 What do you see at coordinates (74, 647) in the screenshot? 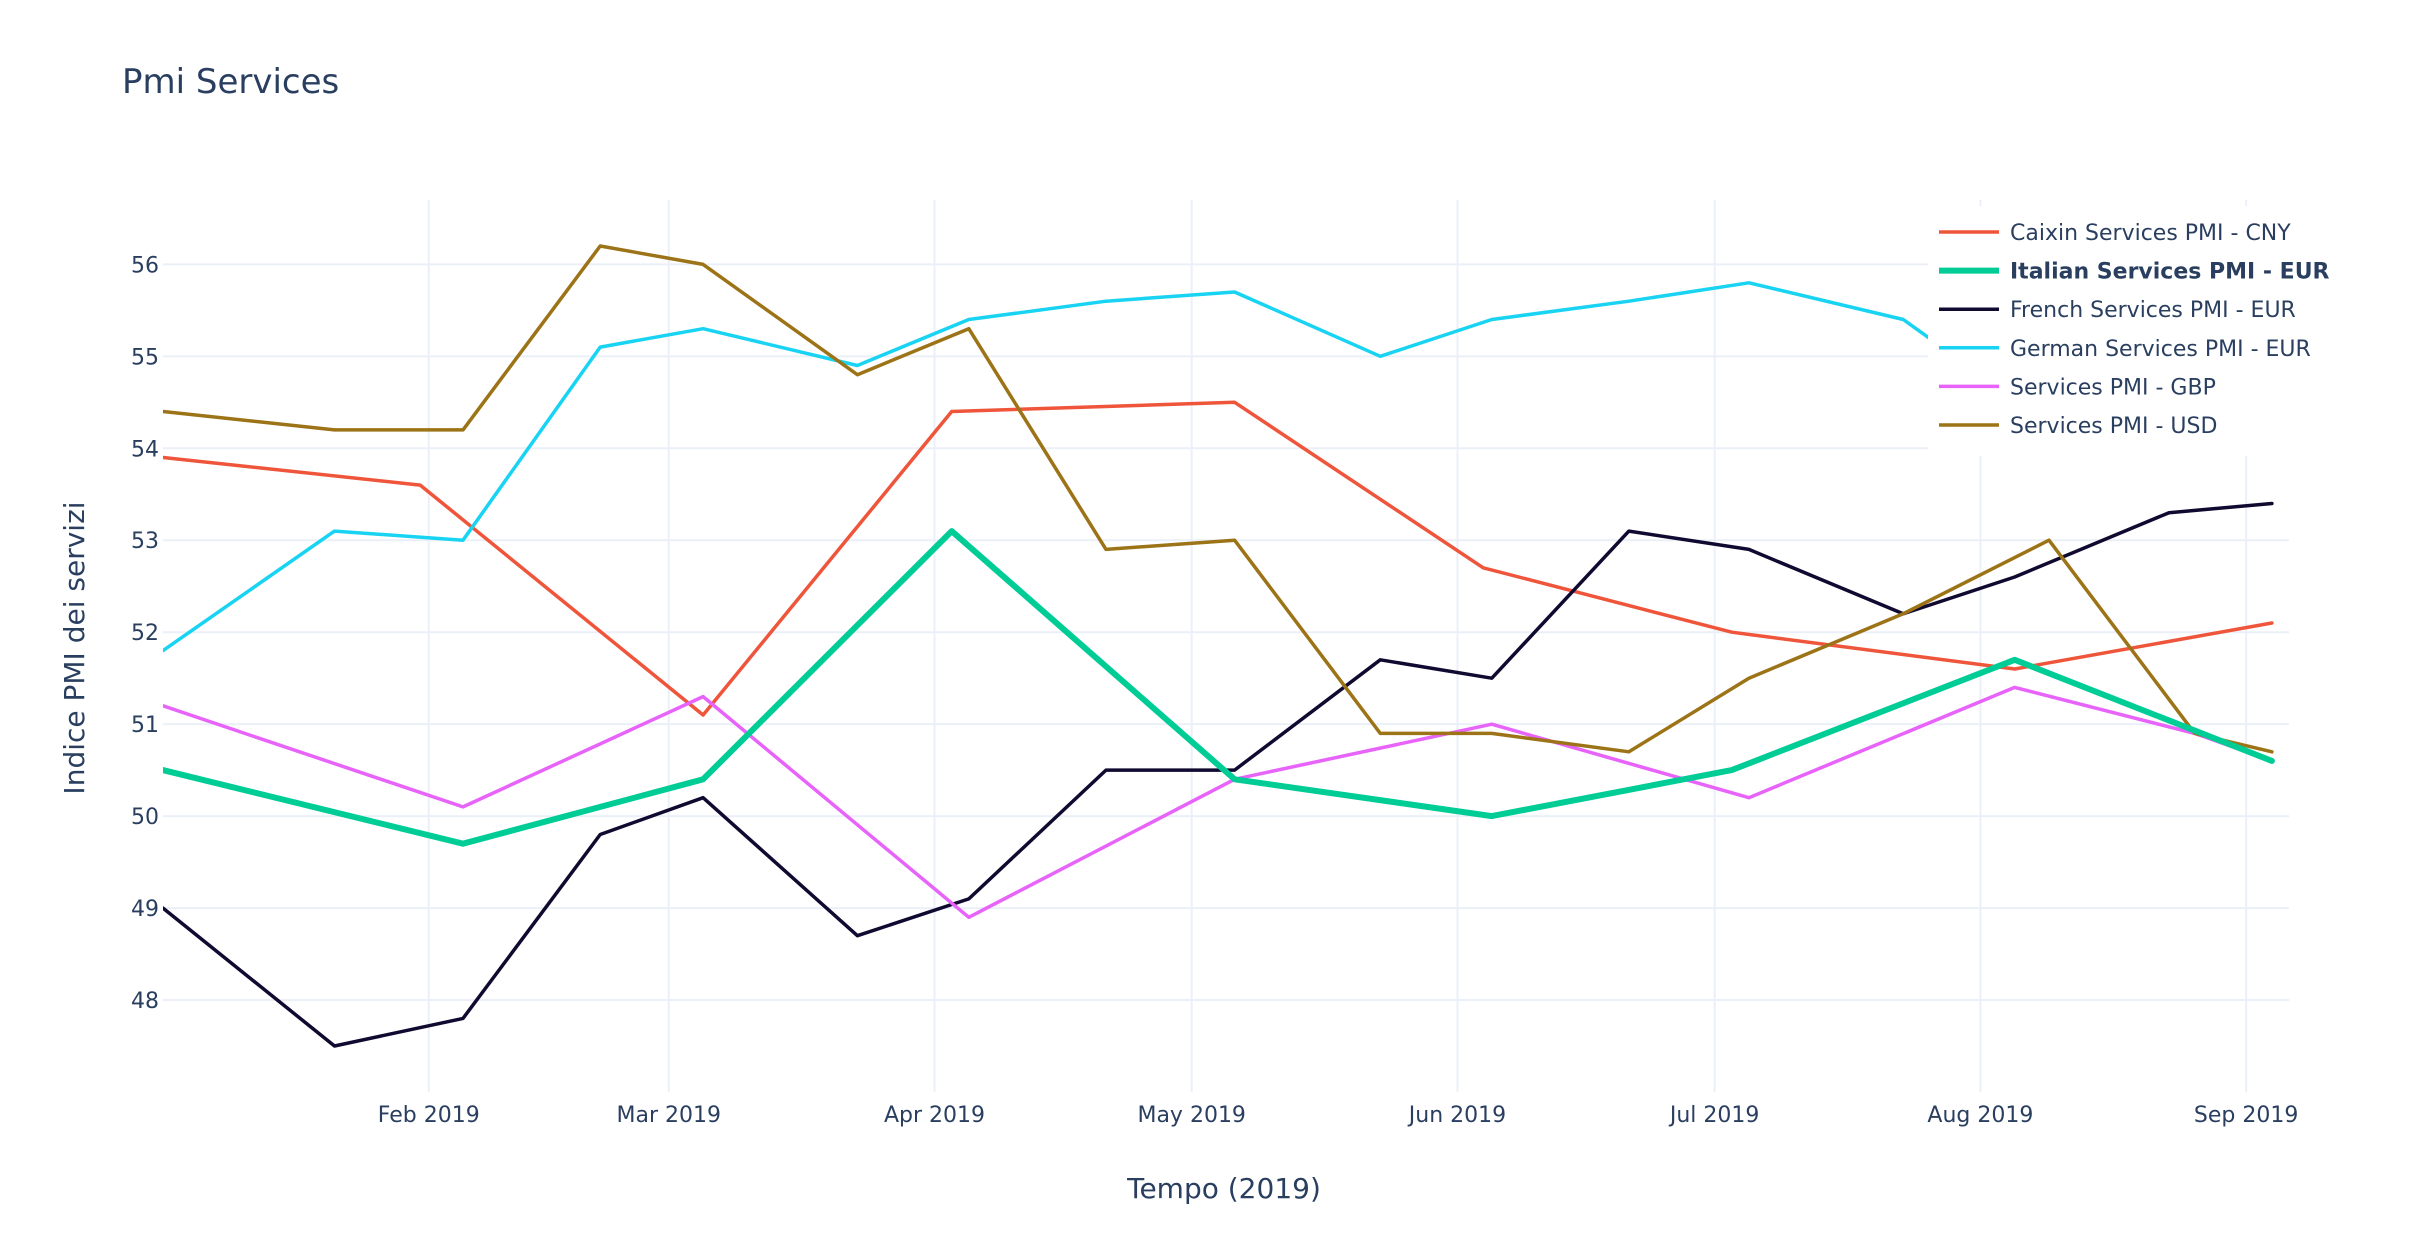
I see `y-axis-title: Indice PMI dei servizi` at bounding box center [74, 647].